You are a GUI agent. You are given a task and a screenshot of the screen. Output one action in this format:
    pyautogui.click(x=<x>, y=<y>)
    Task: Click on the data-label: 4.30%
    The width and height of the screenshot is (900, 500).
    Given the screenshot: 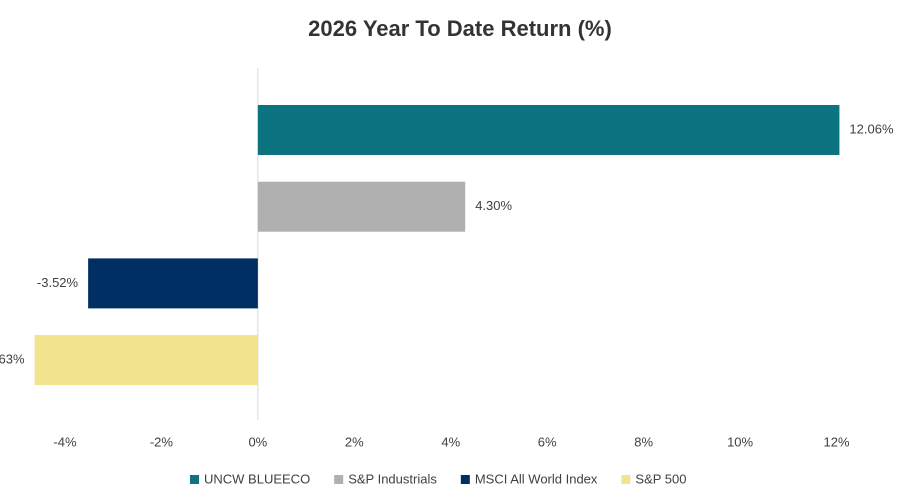 What is the action you would take?
    pyautogui.click(x=493, y=205)
    